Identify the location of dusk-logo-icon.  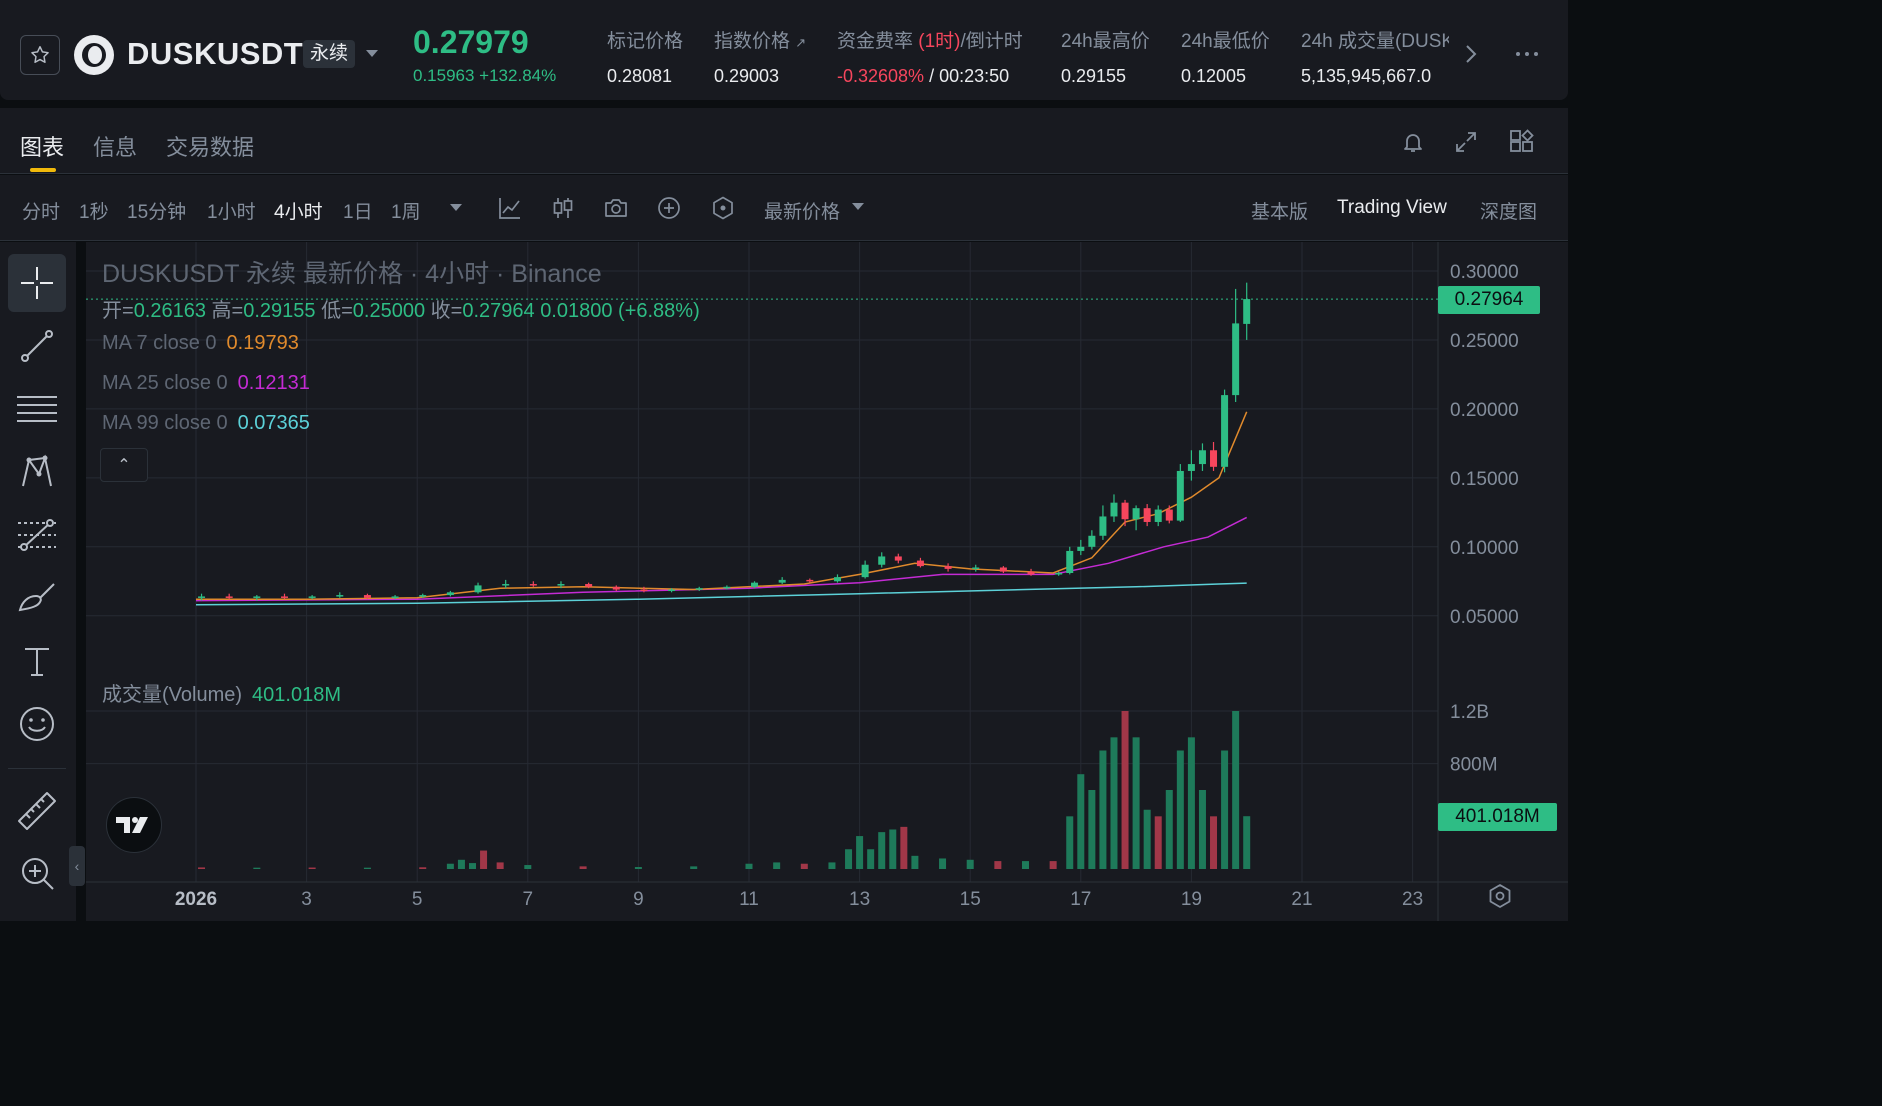
(94, 55).